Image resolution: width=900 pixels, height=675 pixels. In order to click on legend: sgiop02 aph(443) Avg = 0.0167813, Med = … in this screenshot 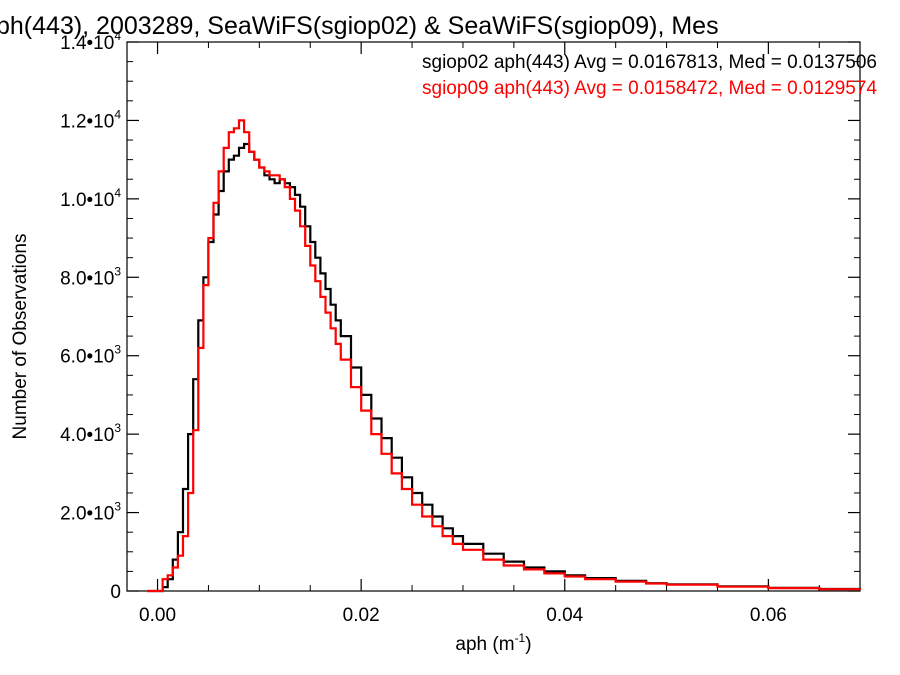, I will do `click(649, 75)`.